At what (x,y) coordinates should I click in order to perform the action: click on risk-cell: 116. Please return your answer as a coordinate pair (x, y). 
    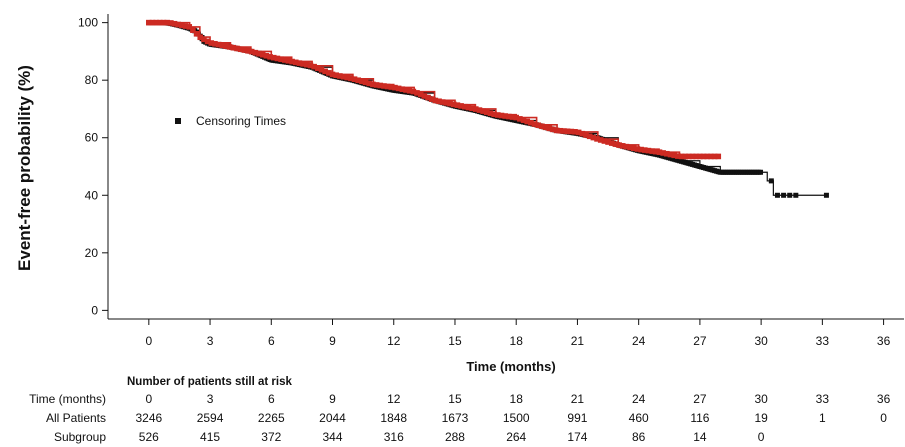
    Looking at the image, I should click on (699, 418).